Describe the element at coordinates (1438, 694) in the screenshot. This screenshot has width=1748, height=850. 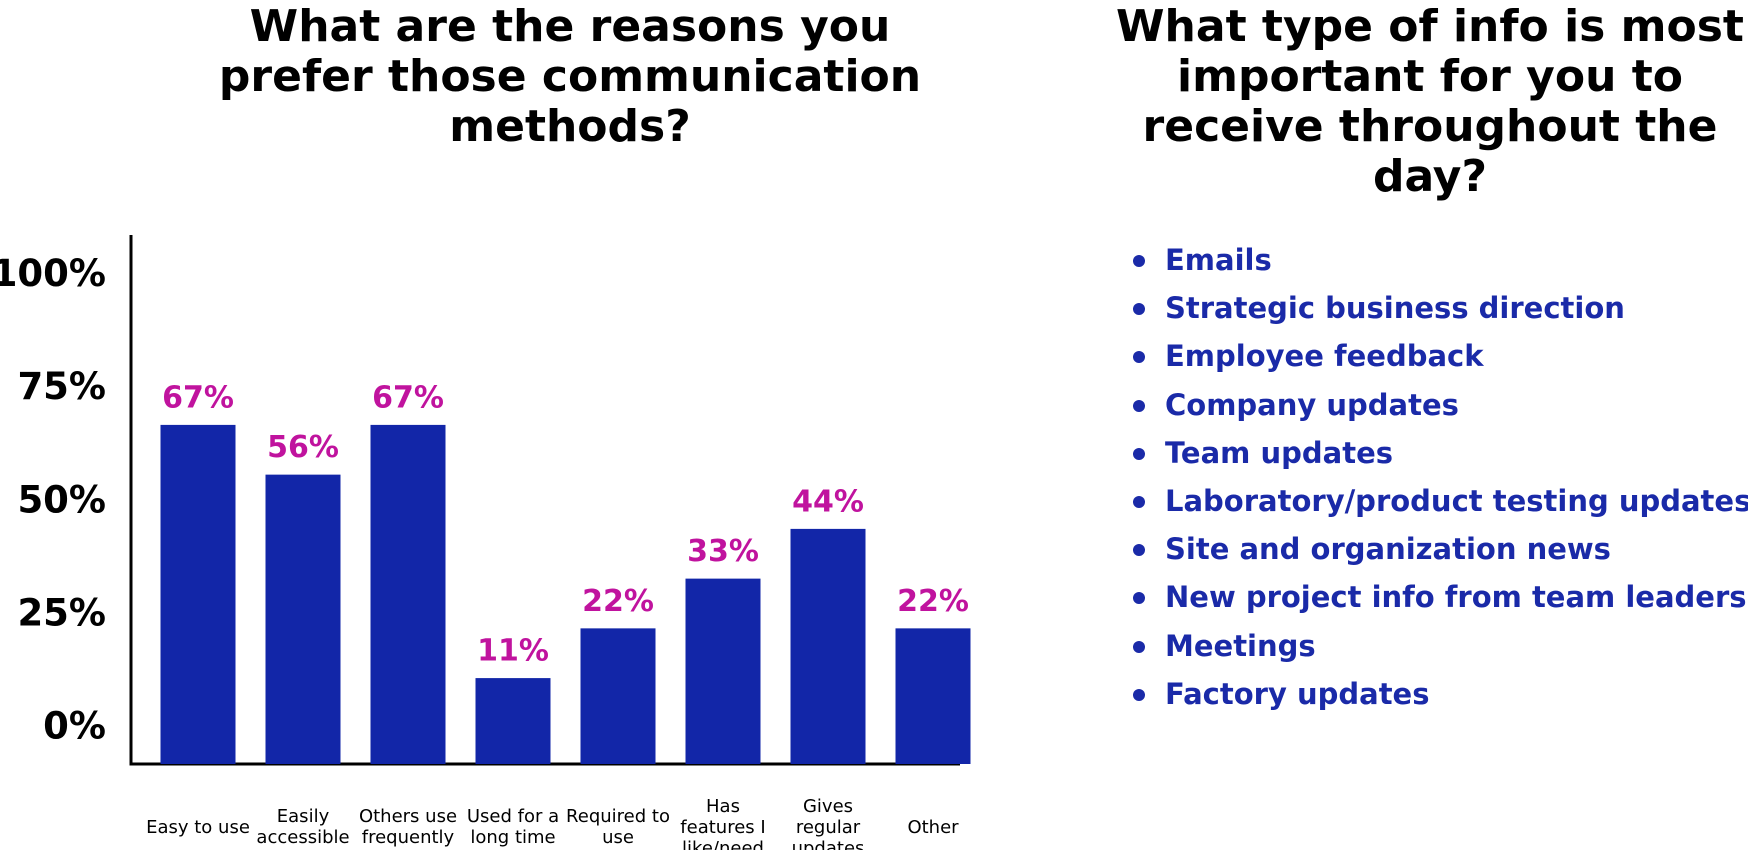
I see `list-item: Factory updates` at that location.